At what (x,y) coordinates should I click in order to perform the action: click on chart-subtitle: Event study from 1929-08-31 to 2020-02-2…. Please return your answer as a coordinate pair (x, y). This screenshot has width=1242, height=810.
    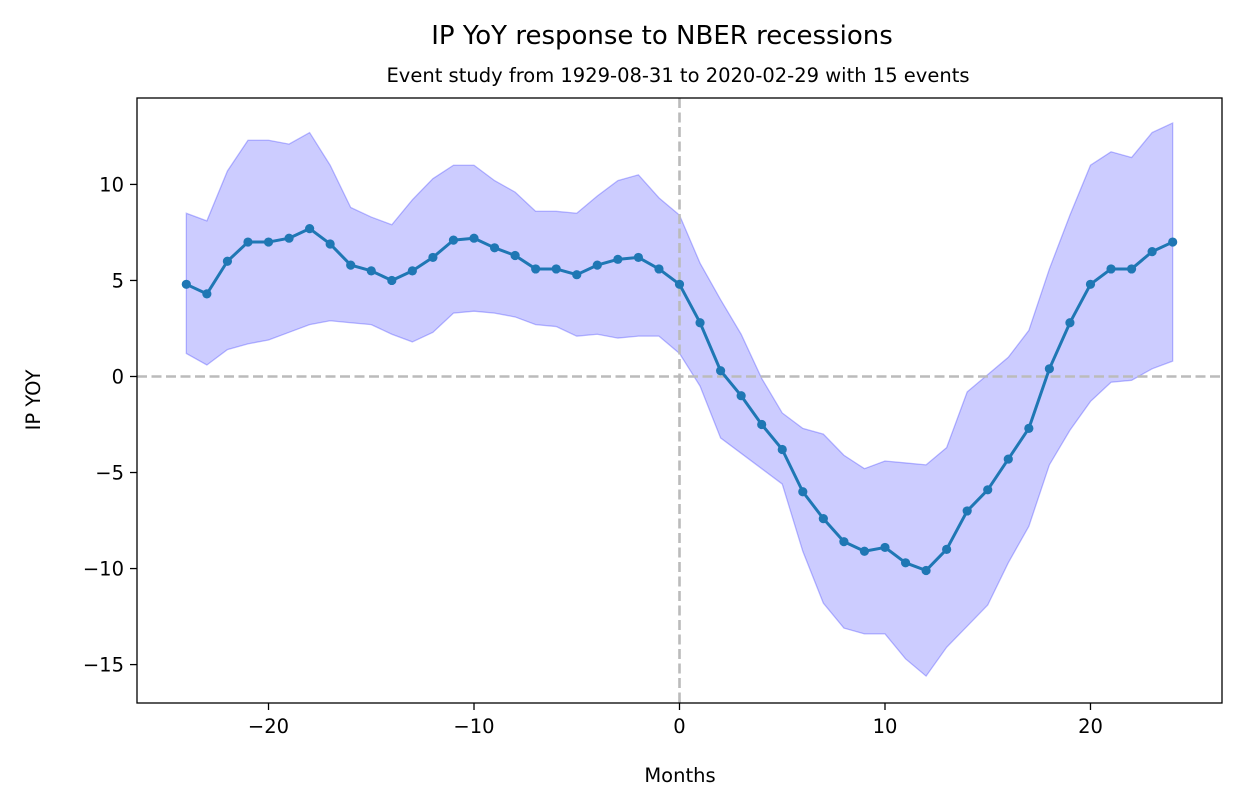
    Looking at the image, I should click on (677, 75).